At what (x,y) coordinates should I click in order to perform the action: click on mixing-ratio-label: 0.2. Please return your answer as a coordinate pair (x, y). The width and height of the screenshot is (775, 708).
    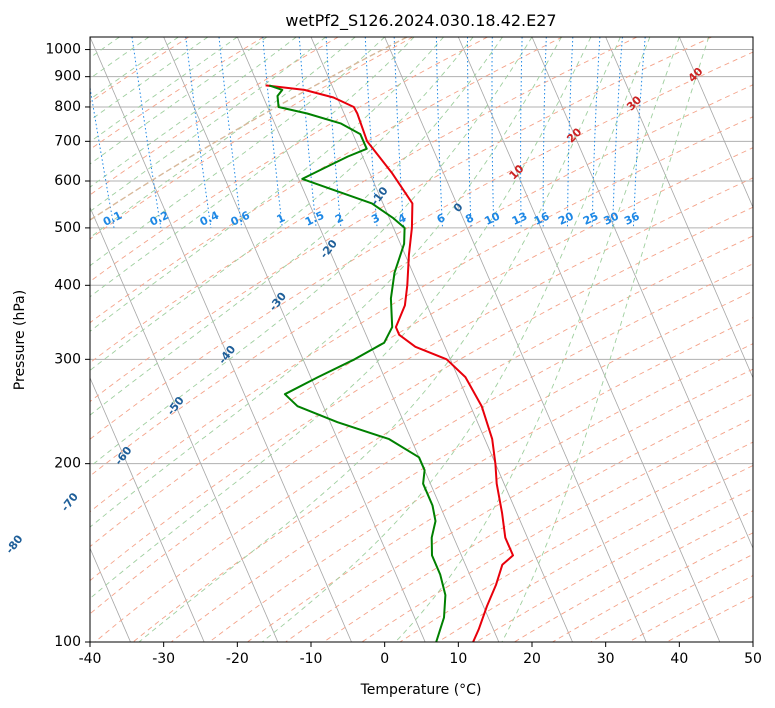
    Looking at the image, I should click on (159, 219).